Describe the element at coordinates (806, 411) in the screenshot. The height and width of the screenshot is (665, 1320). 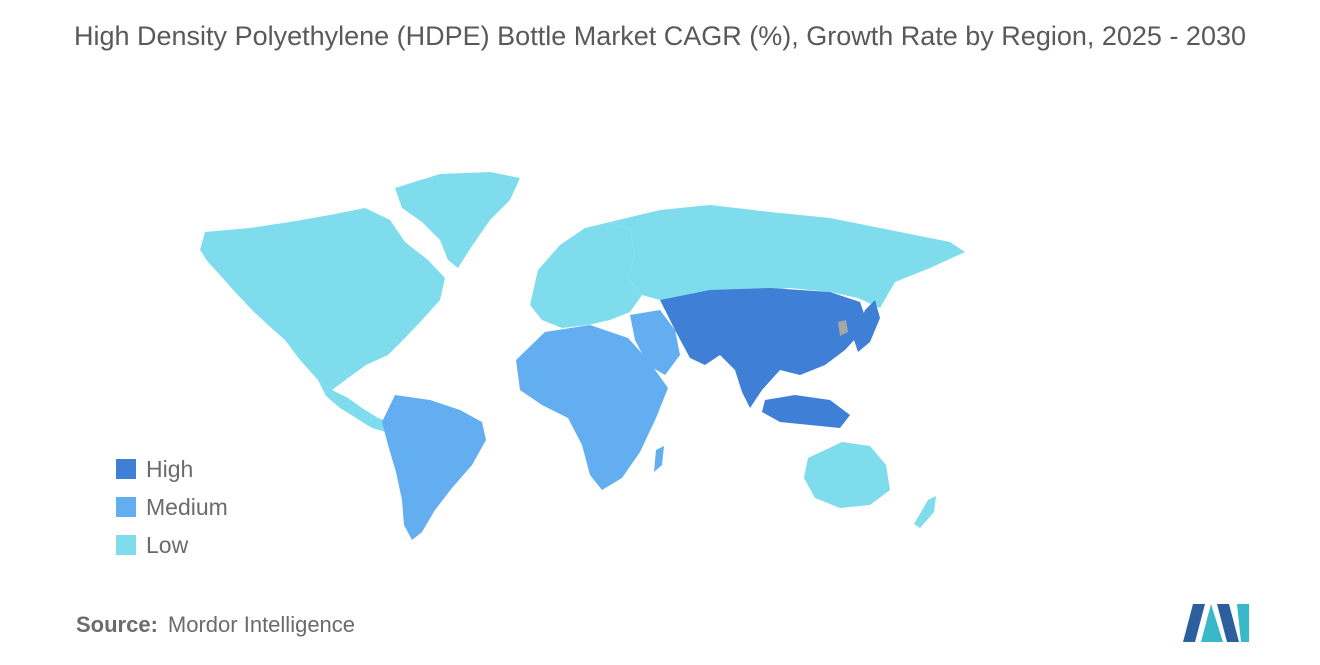
I see `region-southeast-asia-islands` at that location.